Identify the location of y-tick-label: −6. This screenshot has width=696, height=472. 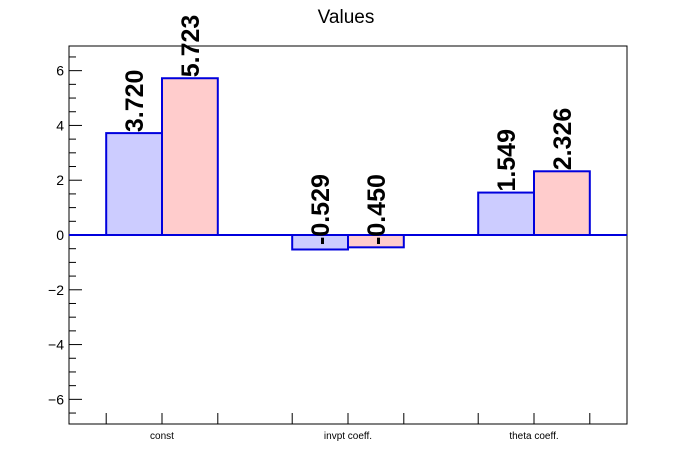
(56, 399).